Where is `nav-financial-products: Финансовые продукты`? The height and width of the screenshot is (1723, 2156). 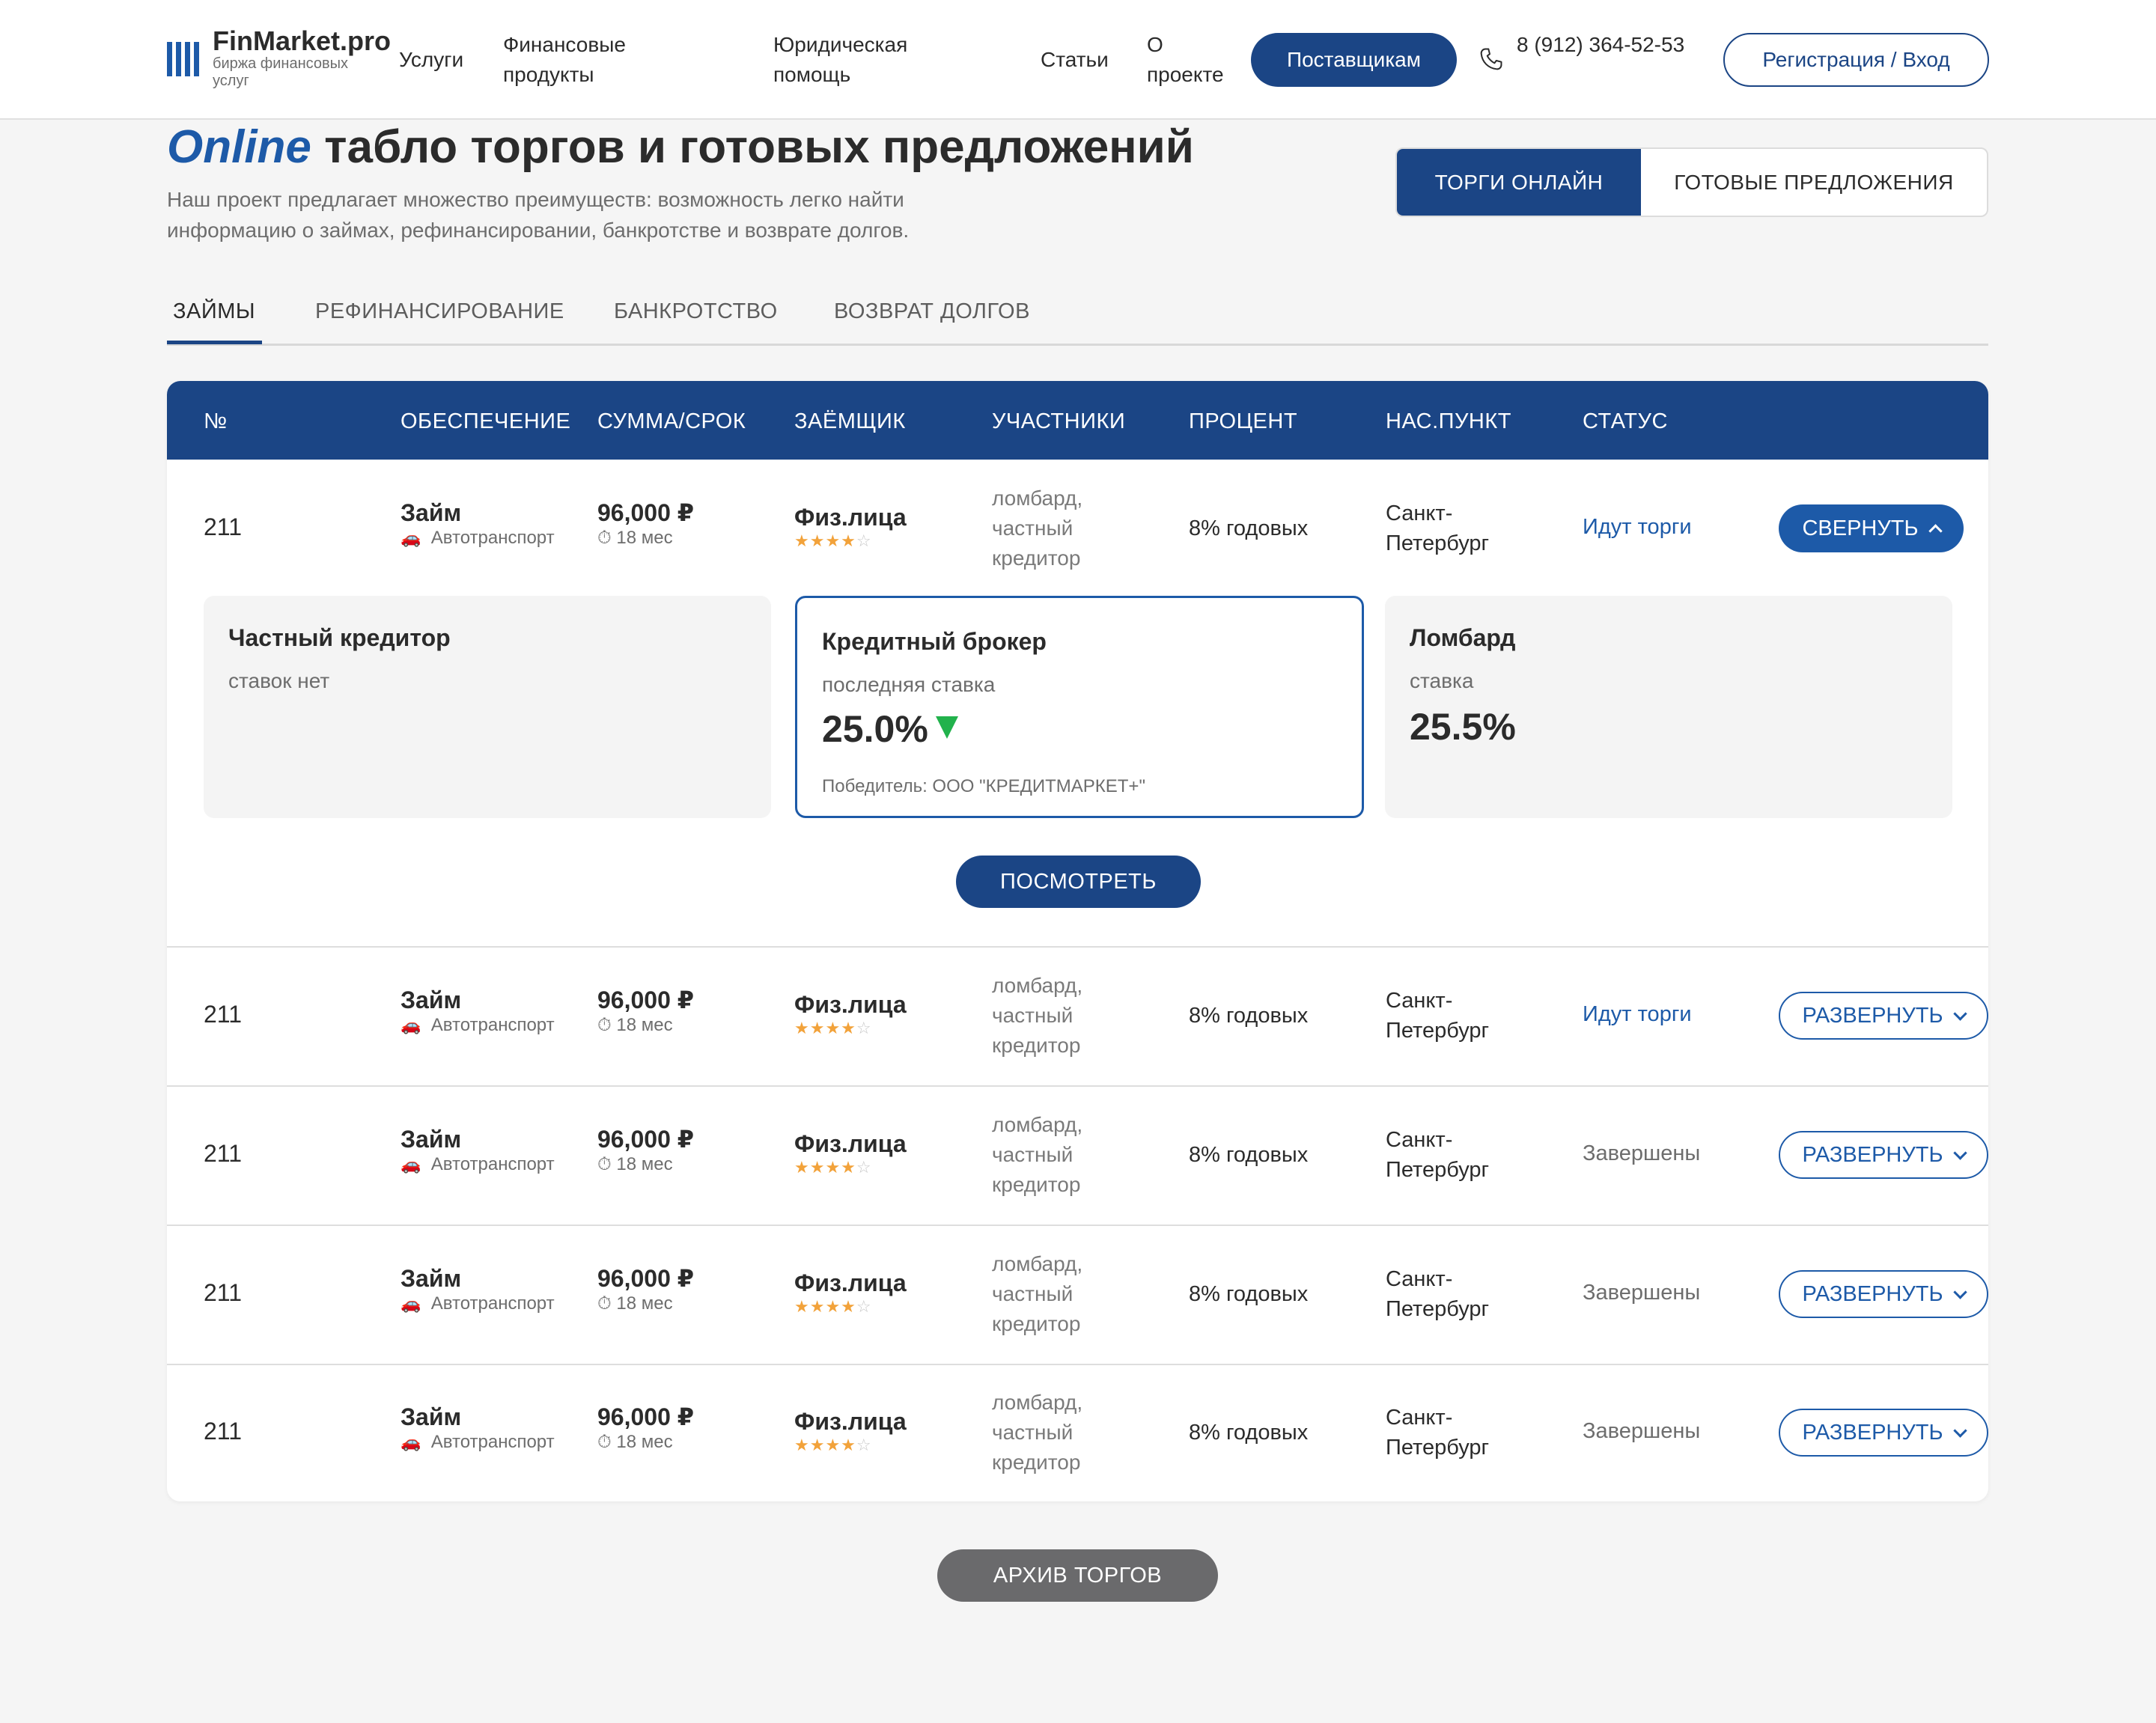 nav-financial-products: Финансовые продукты is located at coordinates (564, 60).